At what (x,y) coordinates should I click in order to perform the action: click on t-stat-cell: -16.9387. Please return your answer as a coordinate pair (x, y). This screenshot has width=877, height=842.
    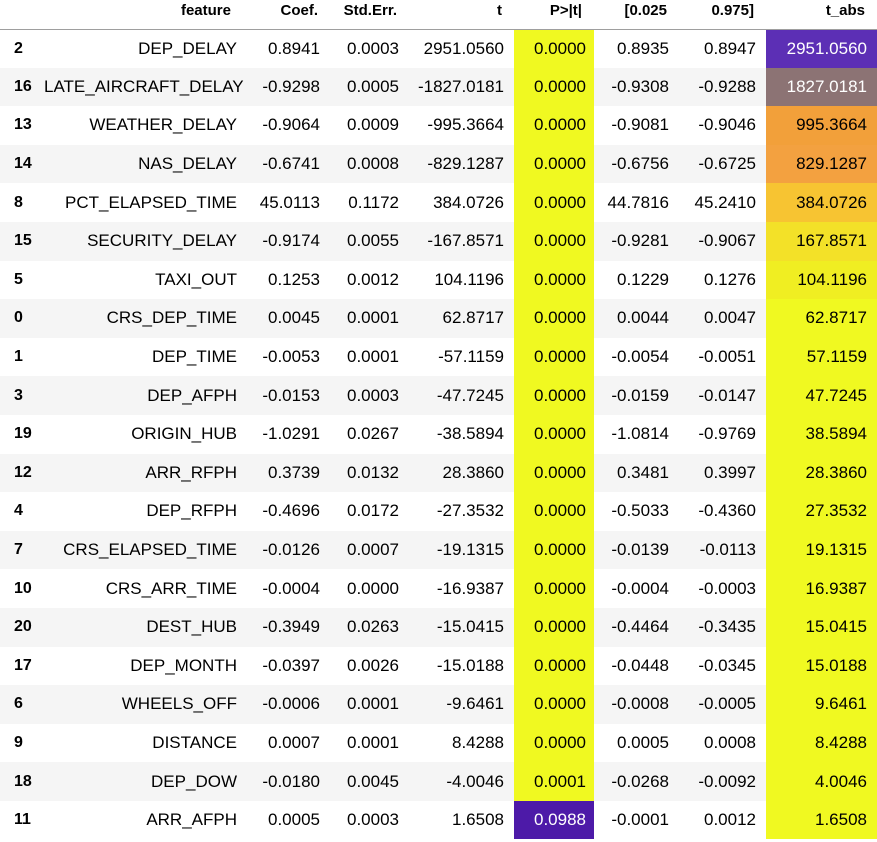
    Looking at the image, I should click on (470, 588).